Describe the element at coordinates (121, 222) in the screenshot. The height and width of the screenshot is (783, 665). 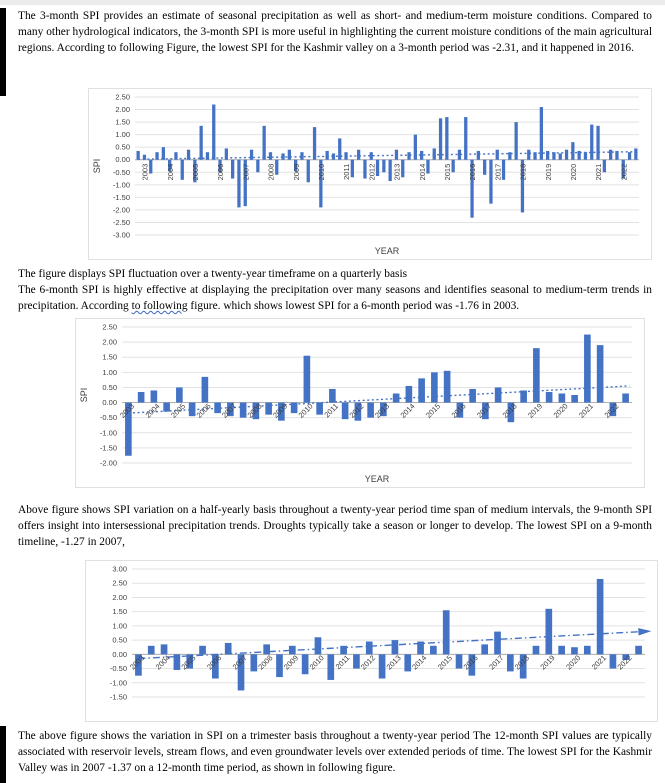
I see `svg-text: -2.50` at that location.